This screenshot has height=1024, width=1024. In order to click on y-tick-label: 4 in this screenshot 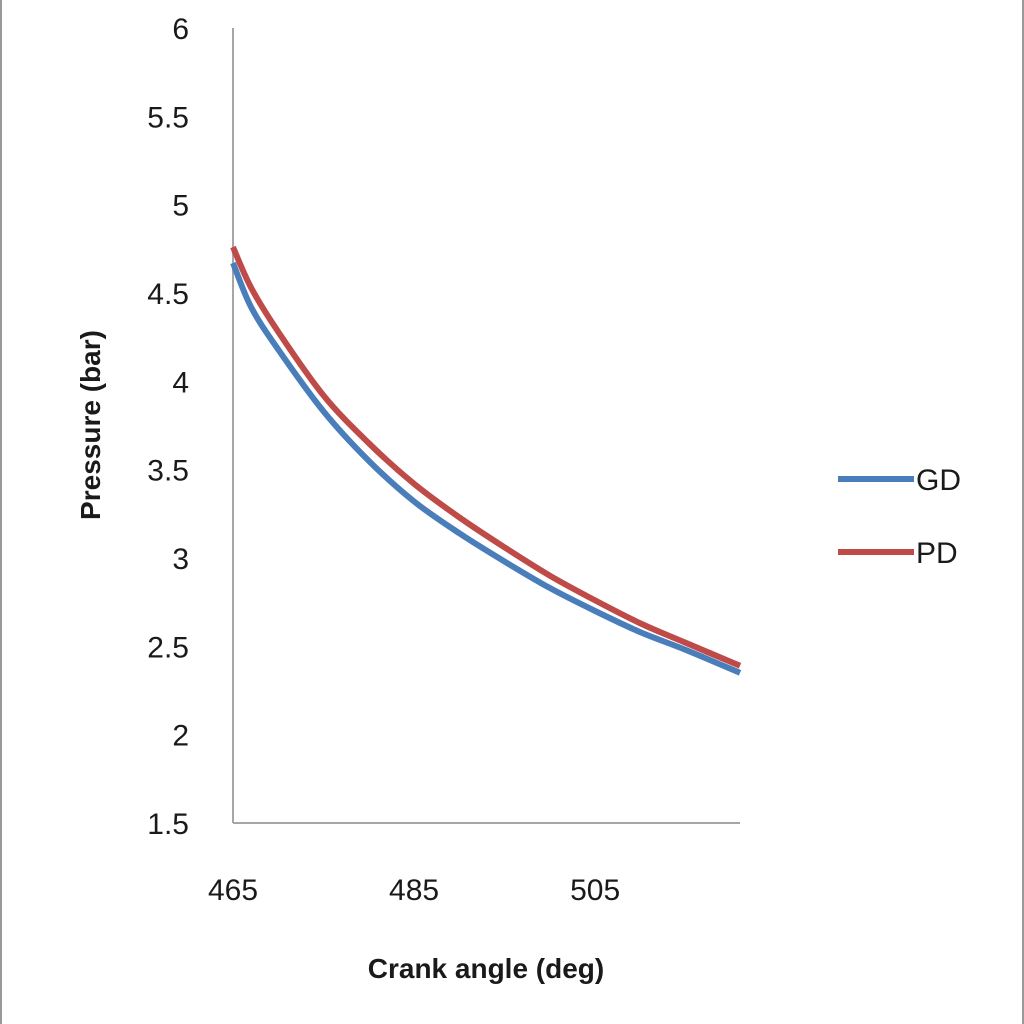, I will do `click(180, 382)`.